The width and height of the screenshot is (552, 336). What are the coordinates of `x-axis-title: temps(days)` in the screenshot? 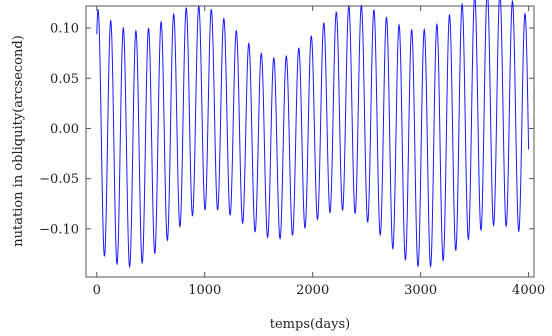 It's located at (310, 324).